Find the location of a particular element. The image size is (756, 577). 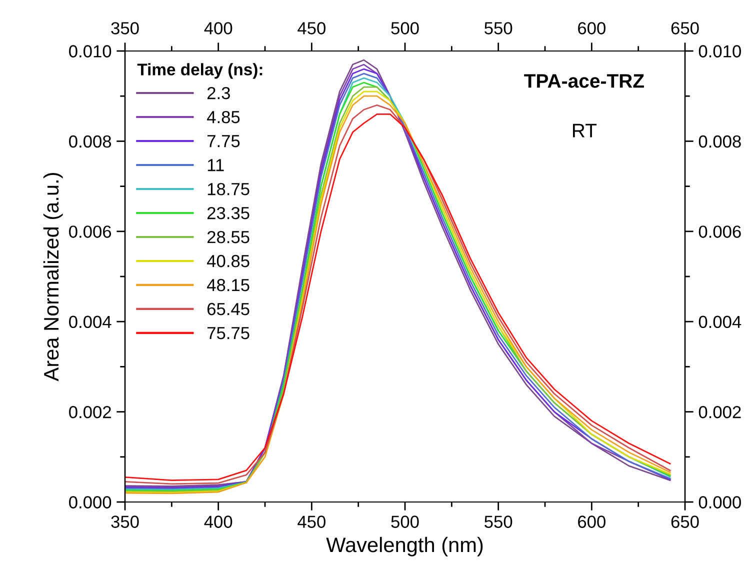

x-tick-label: 600 is located at coordinates (592, 522).